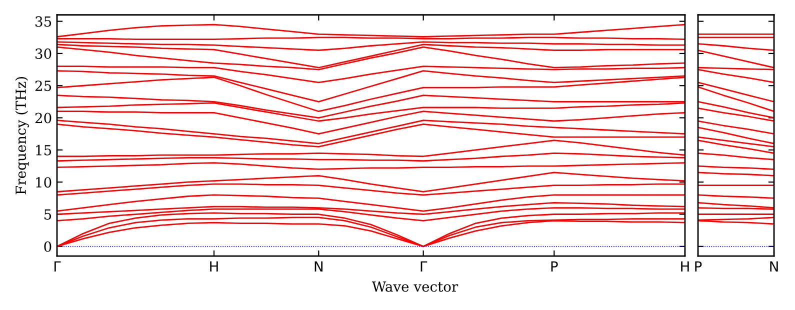  I want to click on y-tick-label: 35, so click(44, 21).